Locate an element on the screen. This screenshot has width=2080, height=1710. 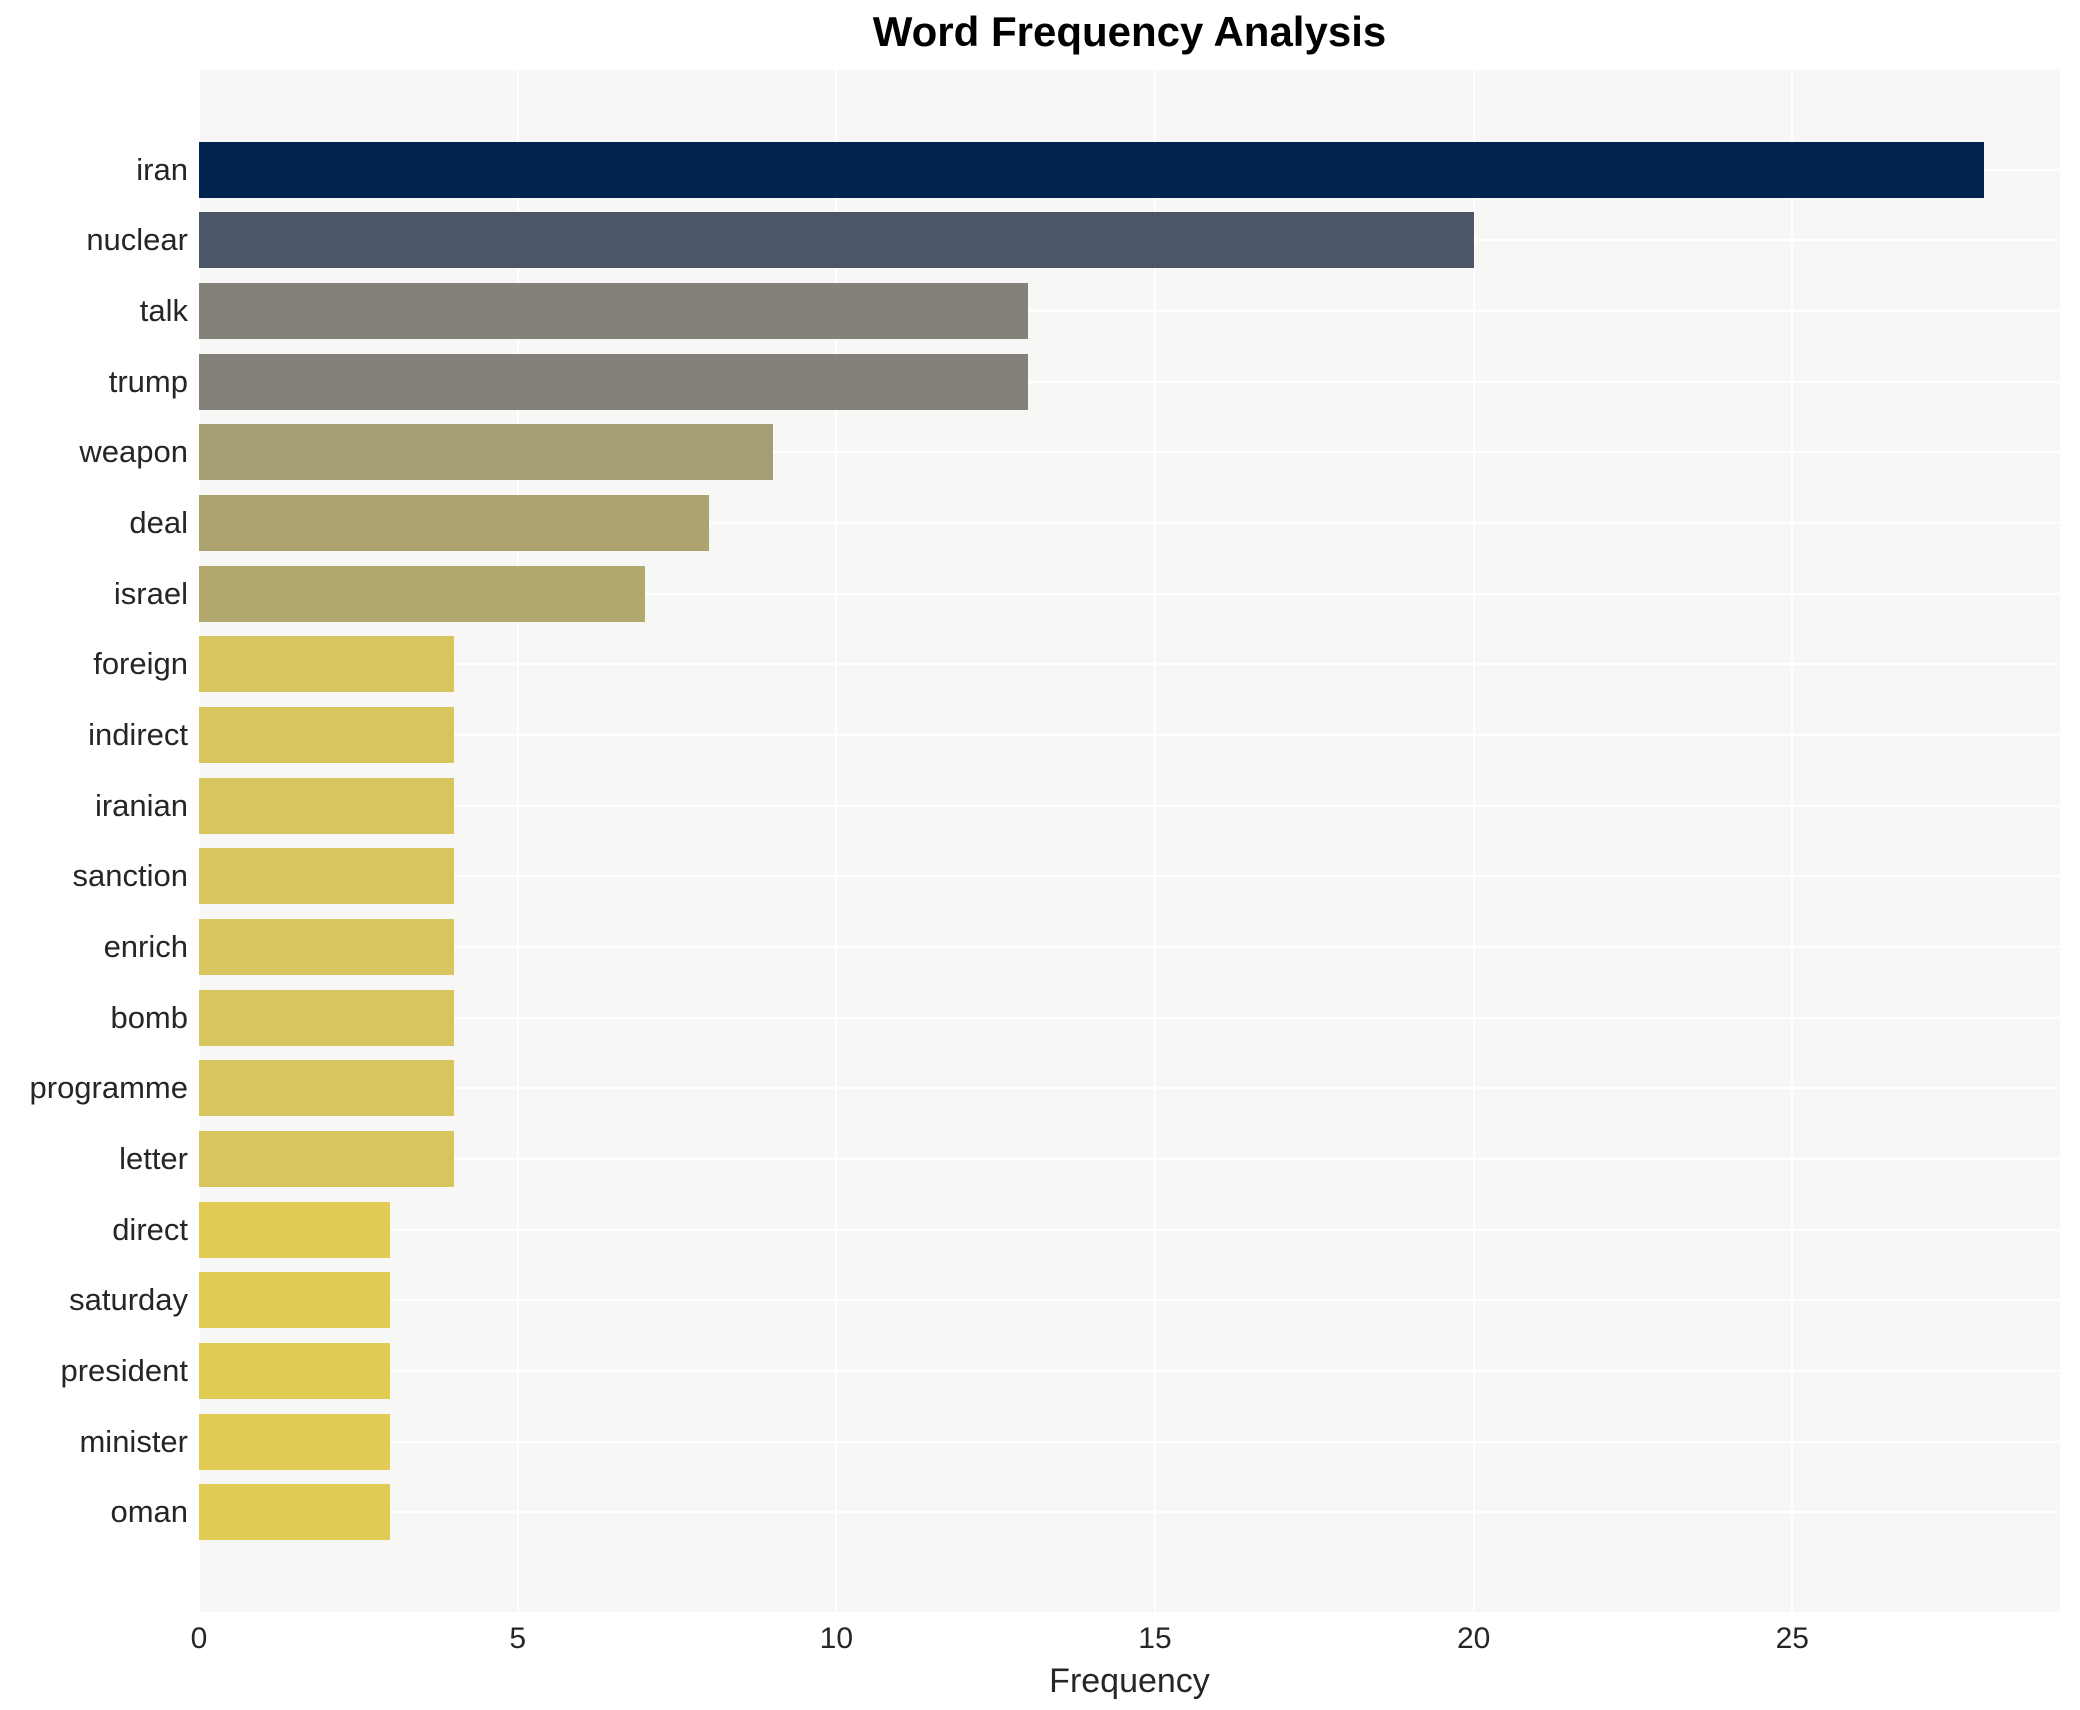
bar-letter is located at coordinates (326, 1159).